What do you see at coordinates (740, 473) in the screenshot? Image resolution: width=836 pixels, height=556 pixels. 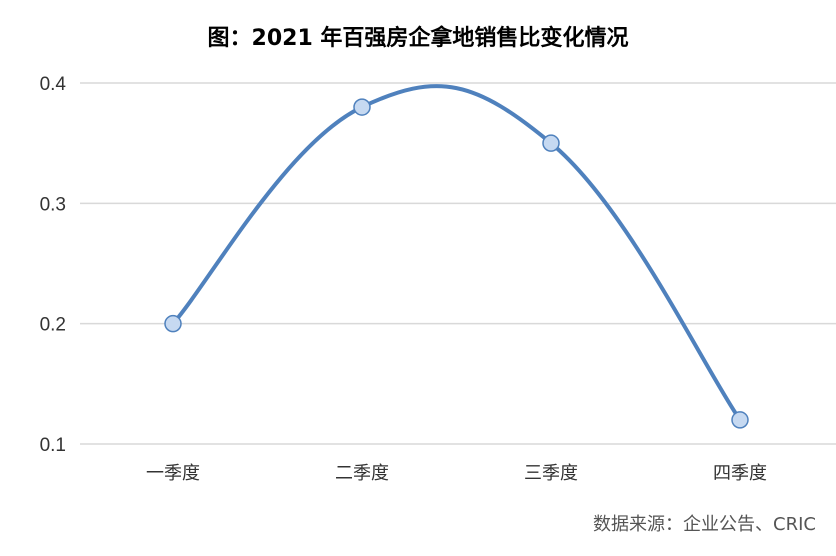 I see `x-tick-label: 四季度` at bounding box center [740, 473].